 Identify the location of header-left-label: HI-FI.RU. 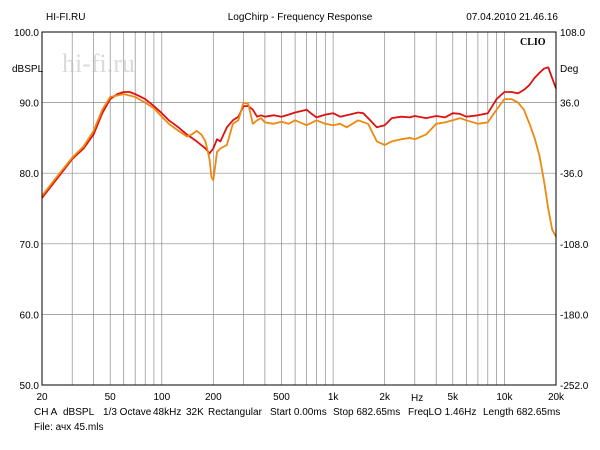
(66, 17).